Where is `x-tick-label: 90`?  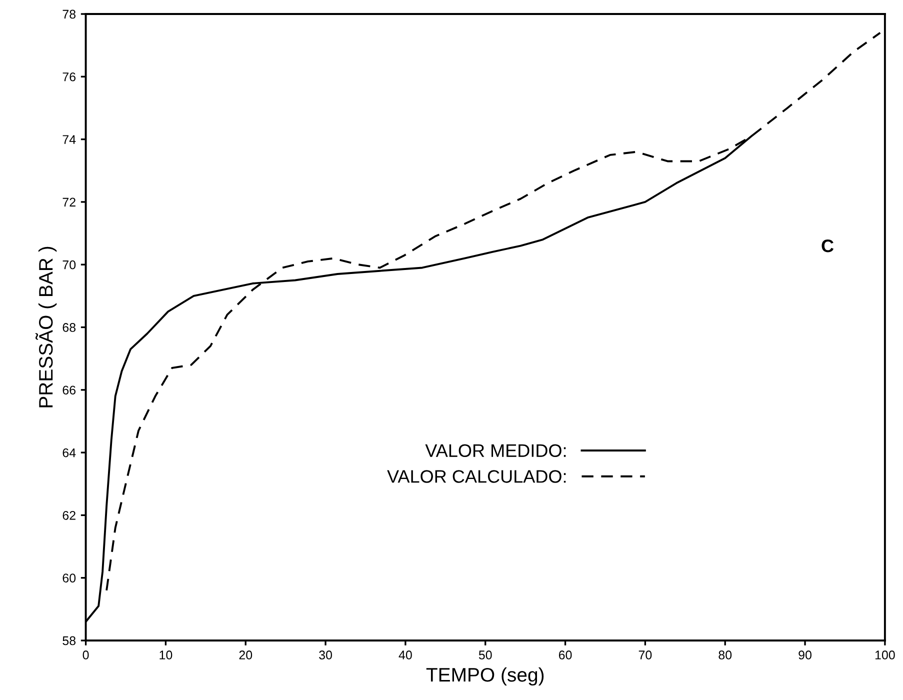 x-tick-label: 90 is located at coordinates (805, 655).